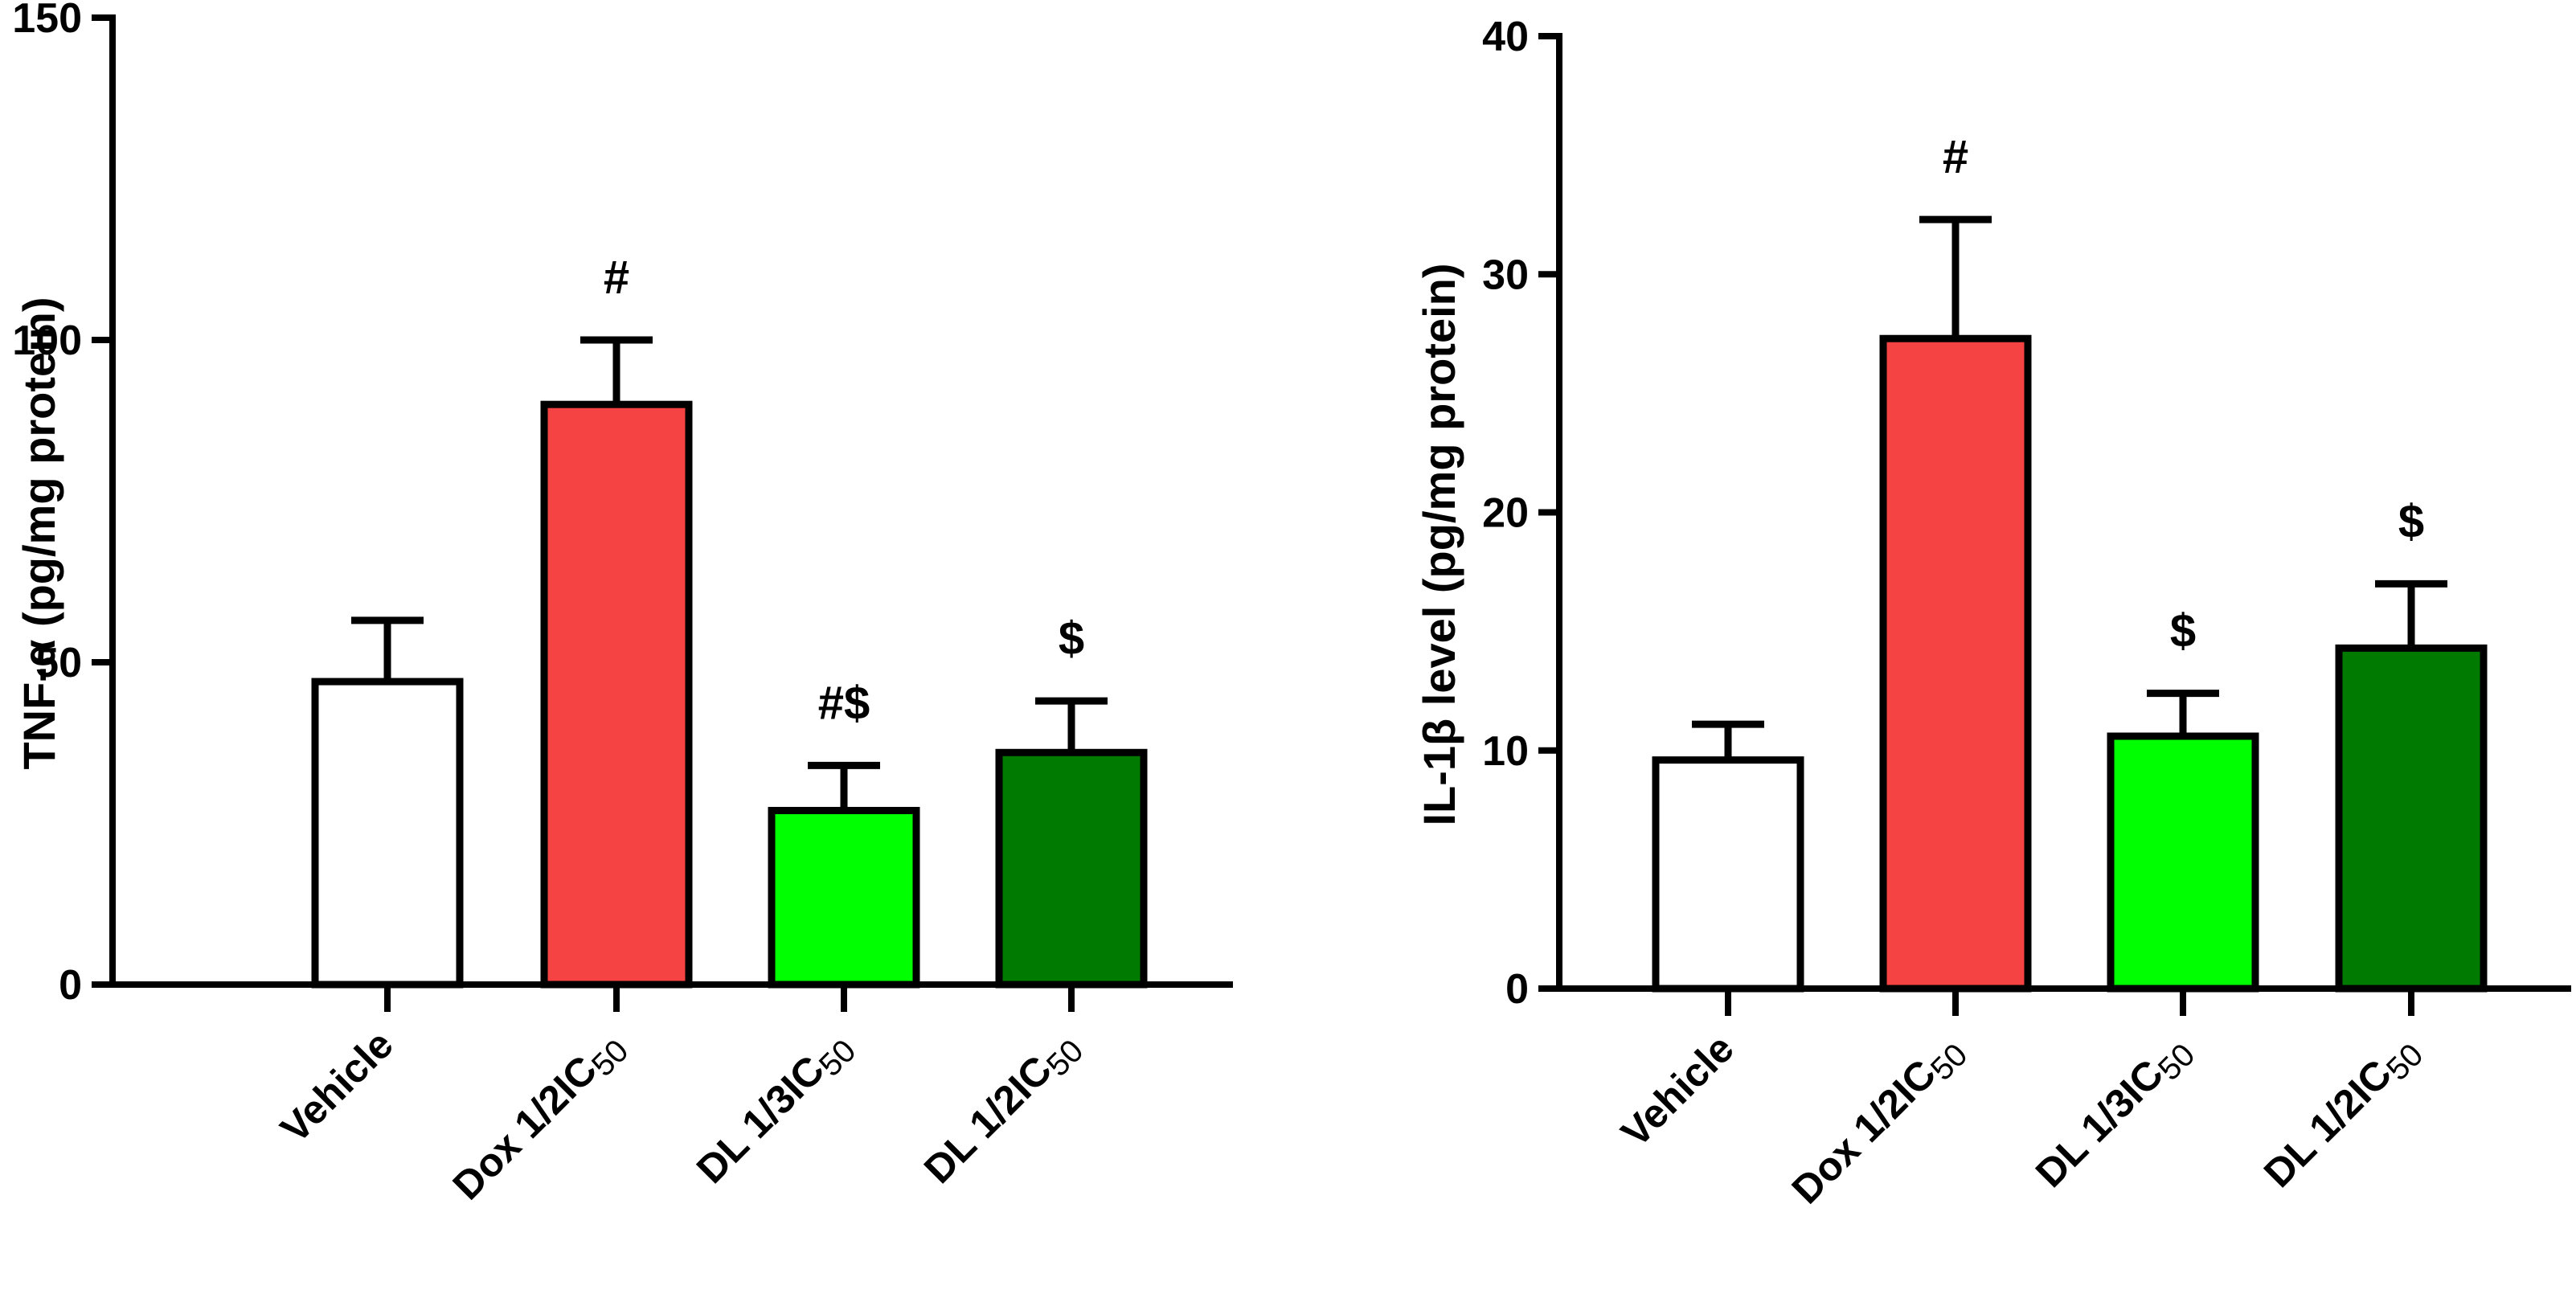 The image size is (2576, 1294). What do you see at coordinates (47, 340) in the screenshot?
I see `y-tick-label: 100` at bounding box center [47, 340].